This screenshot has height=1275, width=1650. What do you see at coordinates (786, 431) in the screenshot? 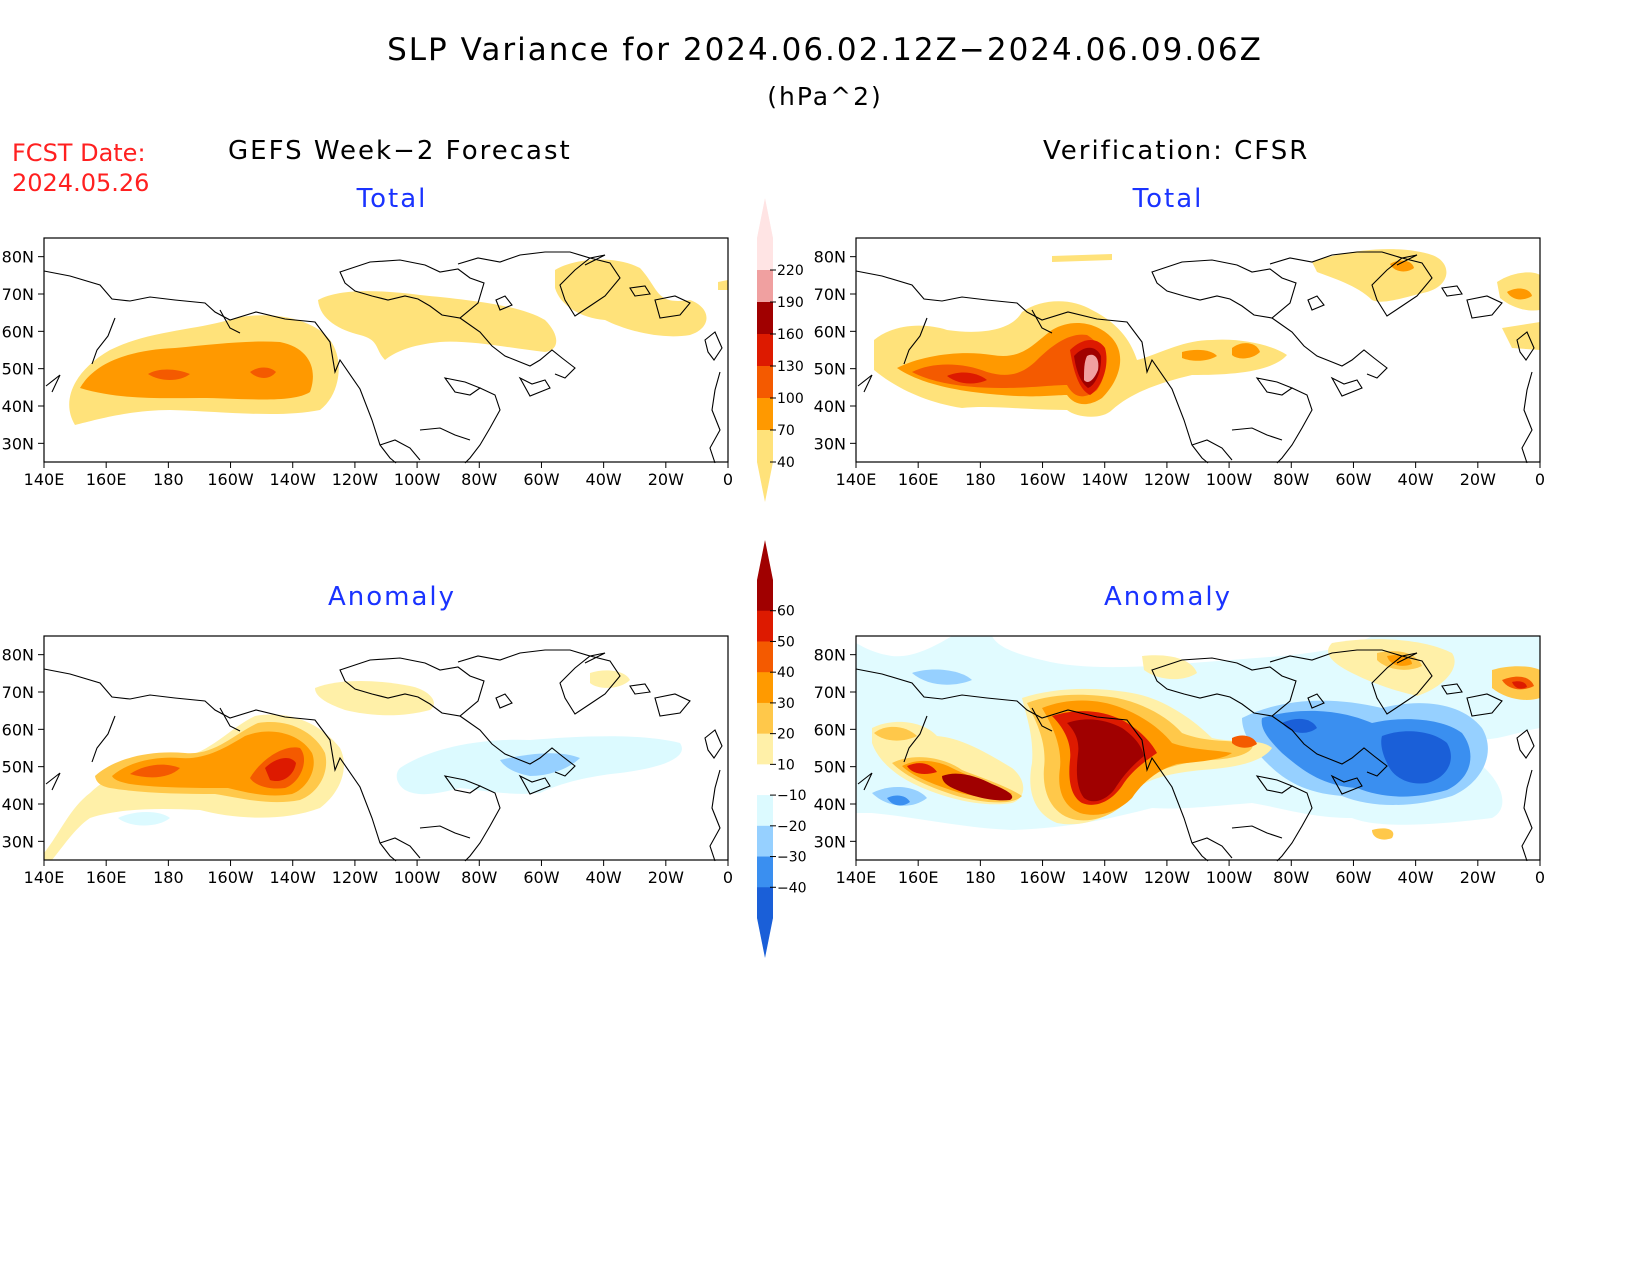
I see `colorbar-label: 70` at bounding box center [786, 431].